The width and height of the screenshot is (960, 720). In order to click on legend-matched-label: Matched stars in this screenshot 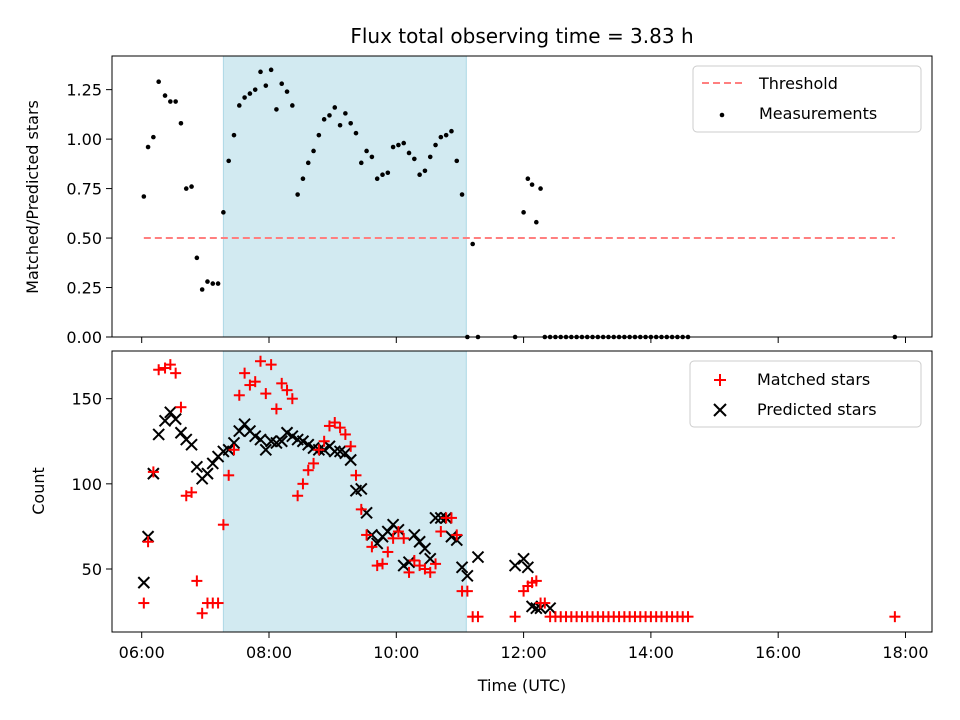, I will do `click(813, 379)`.